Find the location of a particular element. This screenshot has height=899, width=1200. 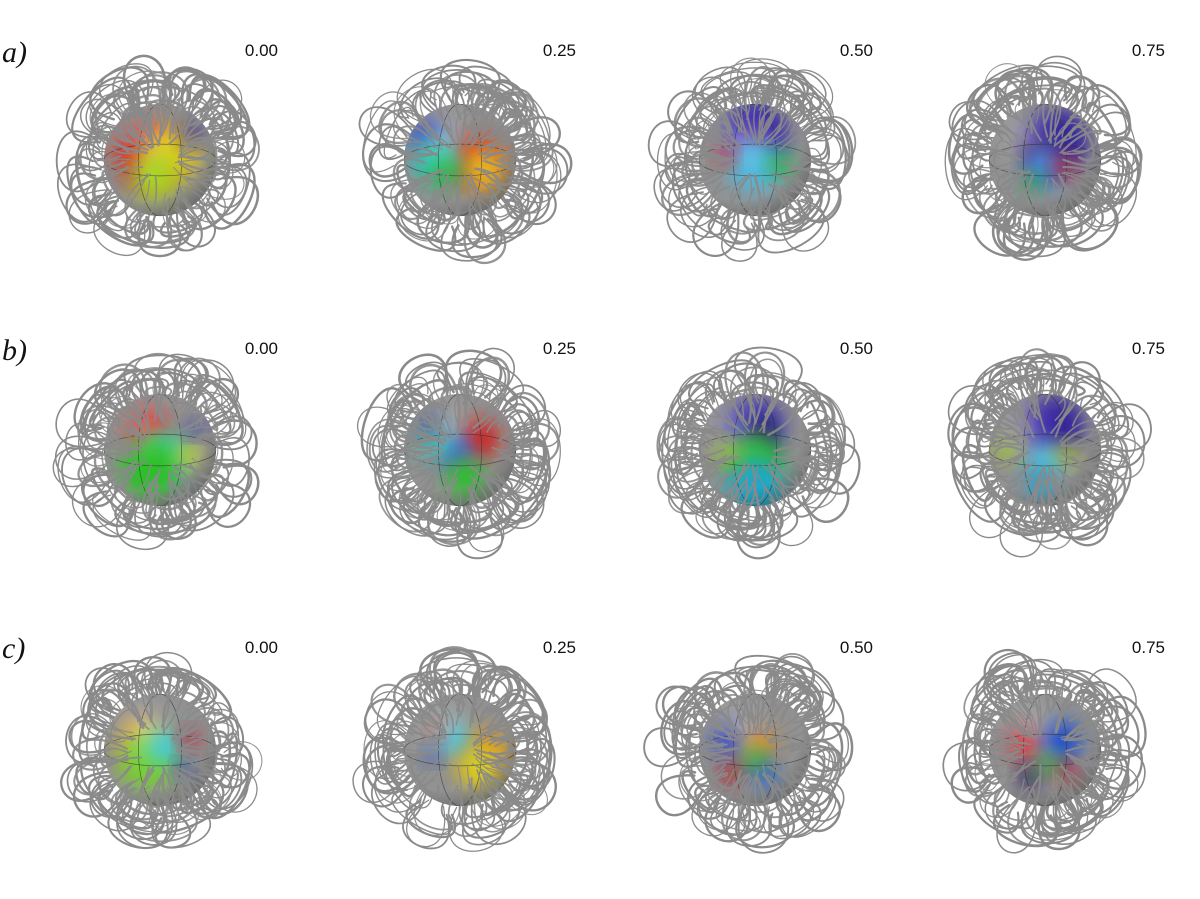

row-label: c) is located at coordinates (13, 648).